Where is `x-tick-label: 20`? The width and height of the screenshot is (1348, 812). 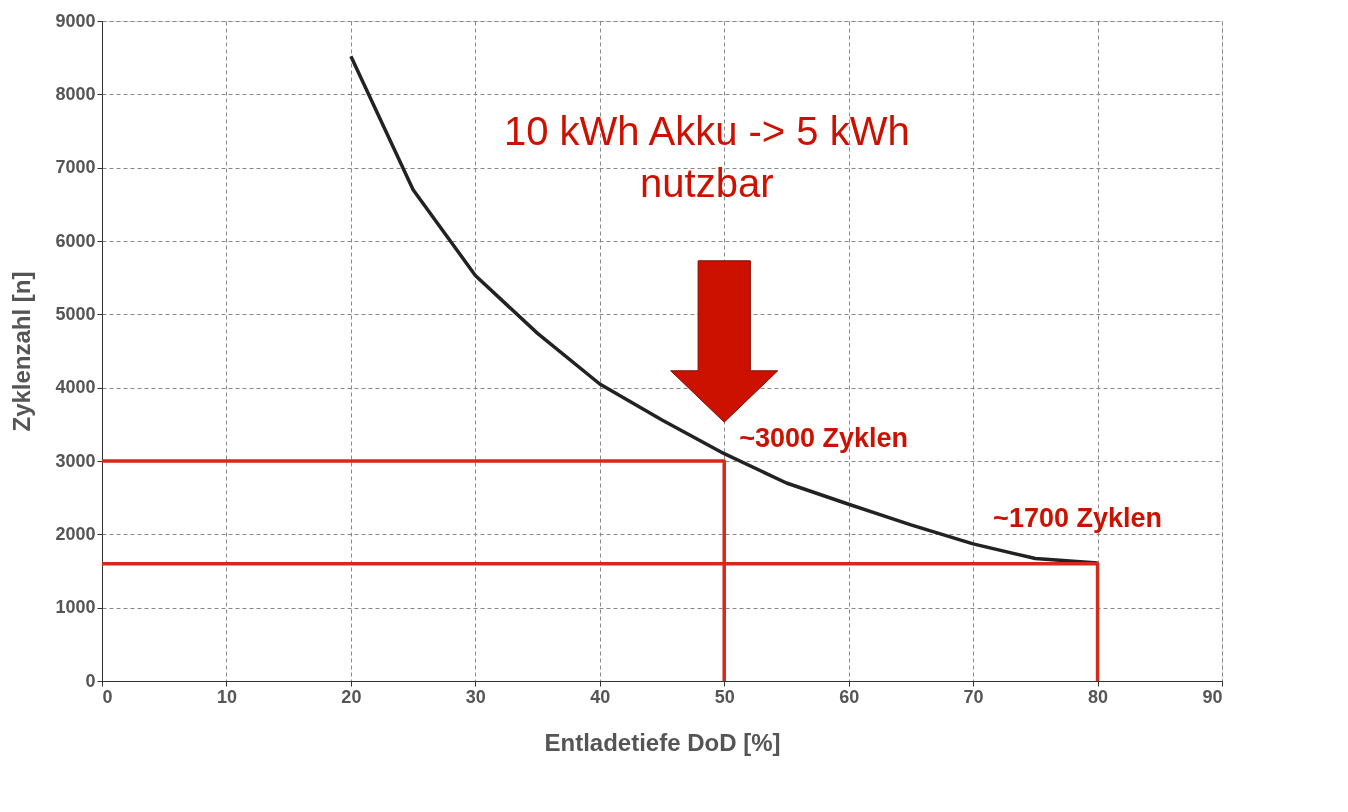 x-tick-label: 20 is located at coordinates (351, 696).